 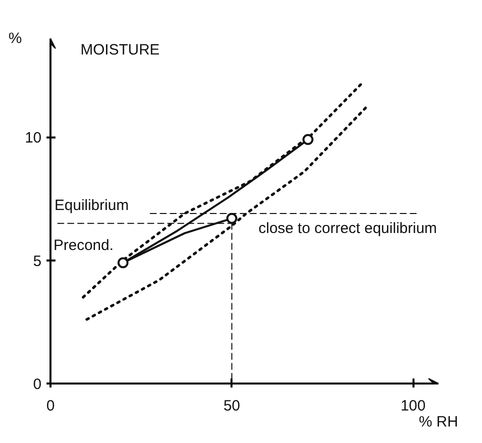 What do you see at coordinates (120, 50) in the screenshot?
I see `chart-title: MOISTURE` at bounding box center [120, 50].